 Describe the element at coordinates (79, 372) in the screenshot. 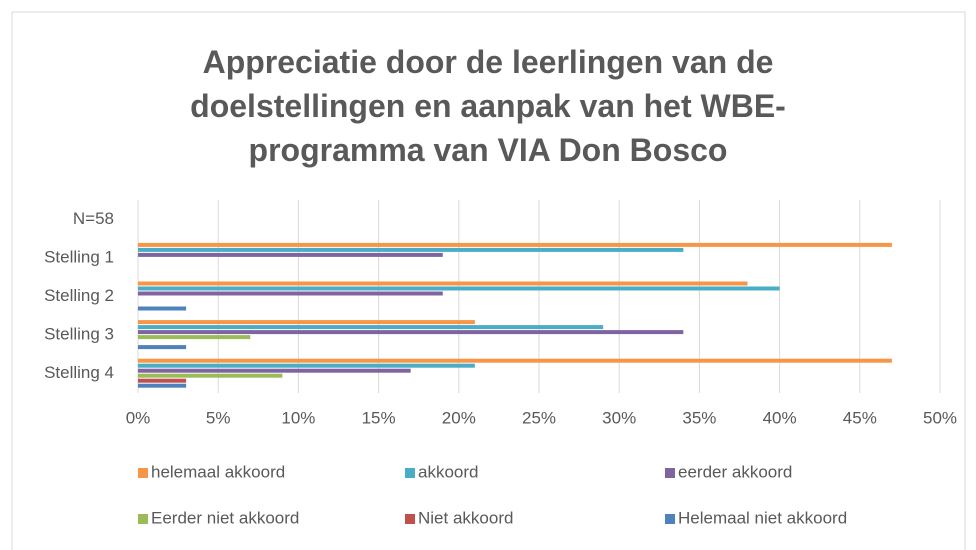

I see `y-tick-label: Stelling 4` at that location.